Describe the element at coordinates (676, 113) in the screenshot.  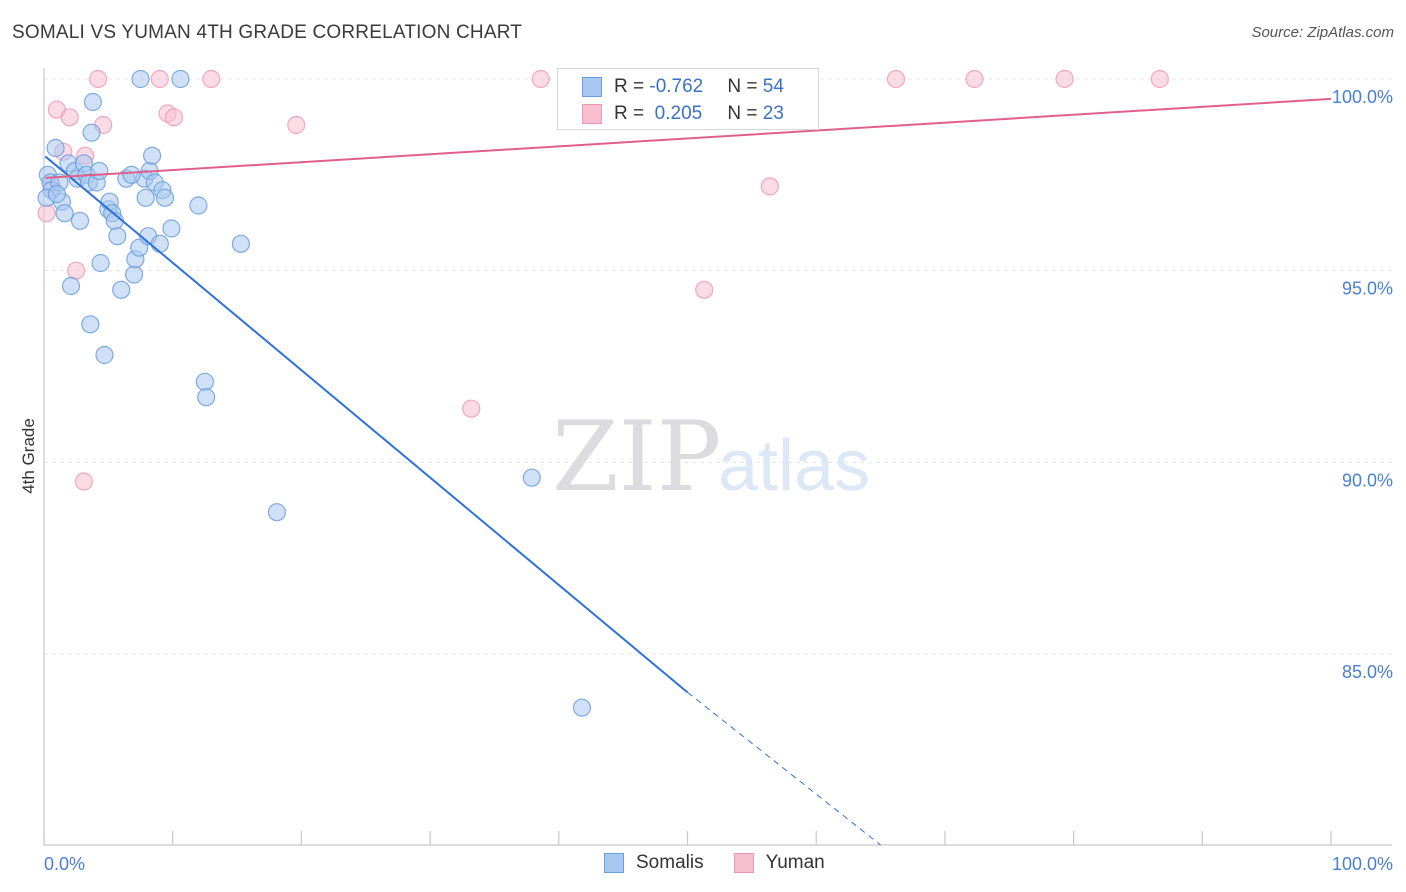
I see `legend-r-value: 0.205` at that location.